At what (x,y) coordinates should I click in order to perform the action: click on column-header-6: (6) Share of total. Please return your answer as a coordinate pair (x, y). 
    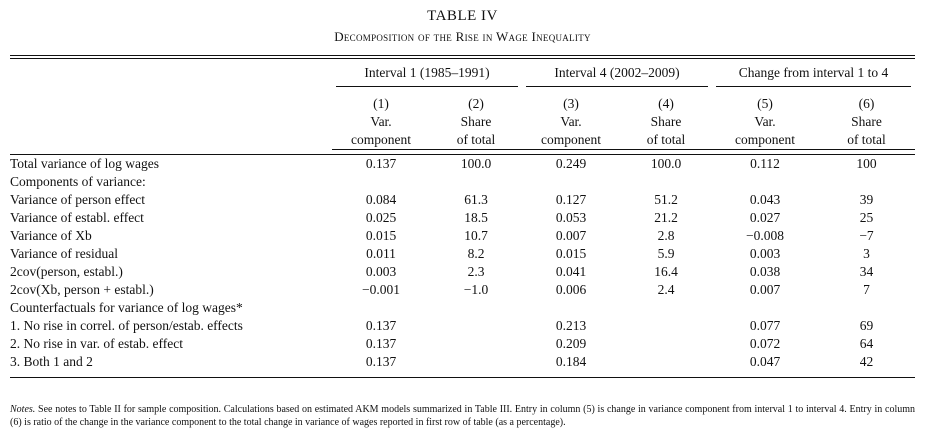
    Looking at the image, I should click on (866, 118).